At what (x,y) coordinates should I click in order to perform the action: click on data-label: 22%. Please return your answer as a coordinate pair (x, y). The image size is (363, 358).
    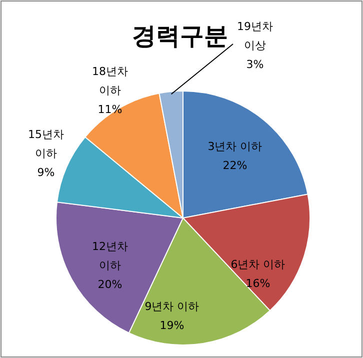
    Looking at the image, I should click on (235, 165).